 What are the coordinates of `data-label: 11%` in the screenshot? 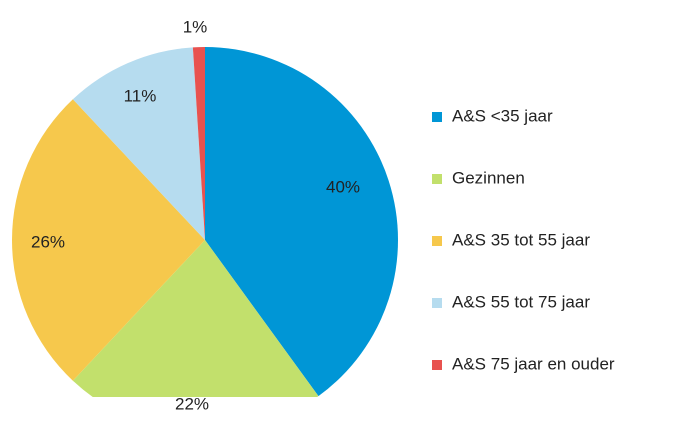 It's located at (140, 95).